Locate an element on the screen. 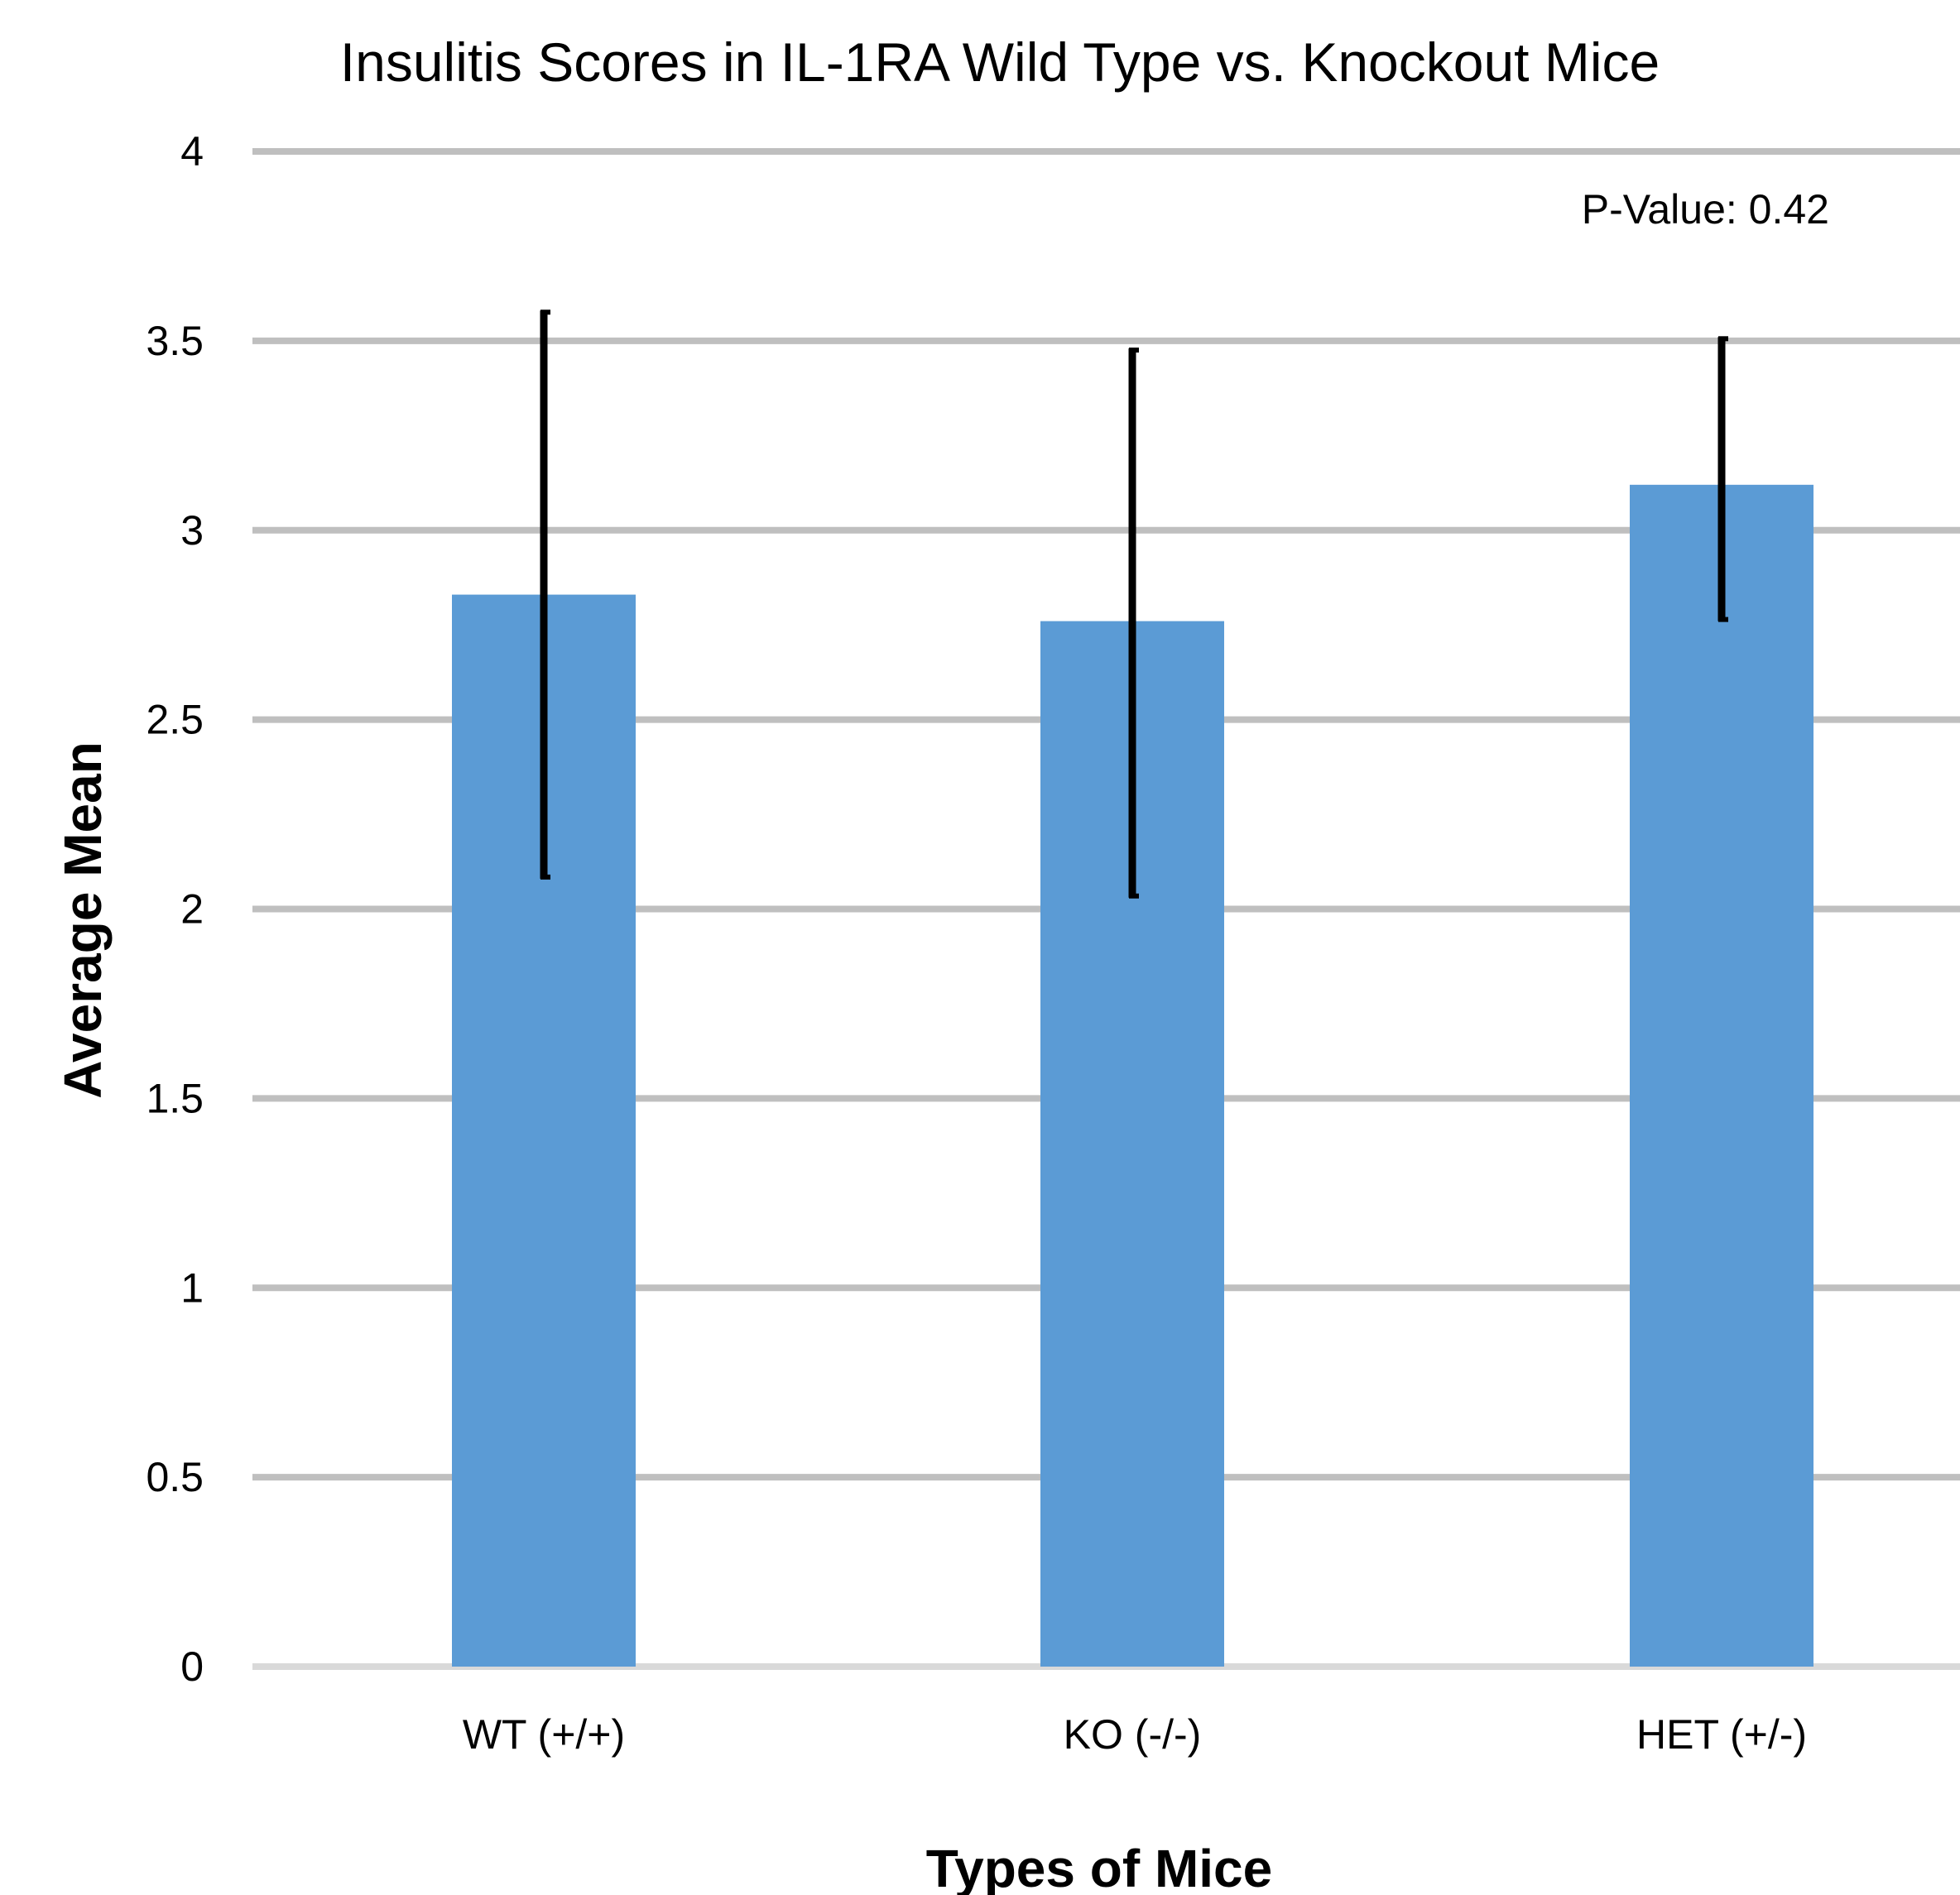 This screenshot has width=1960, height=1895. x-axis-ticks: WT (+/+) KO (-/-) HET (+/-) is located at coordinates (1135, 1734).